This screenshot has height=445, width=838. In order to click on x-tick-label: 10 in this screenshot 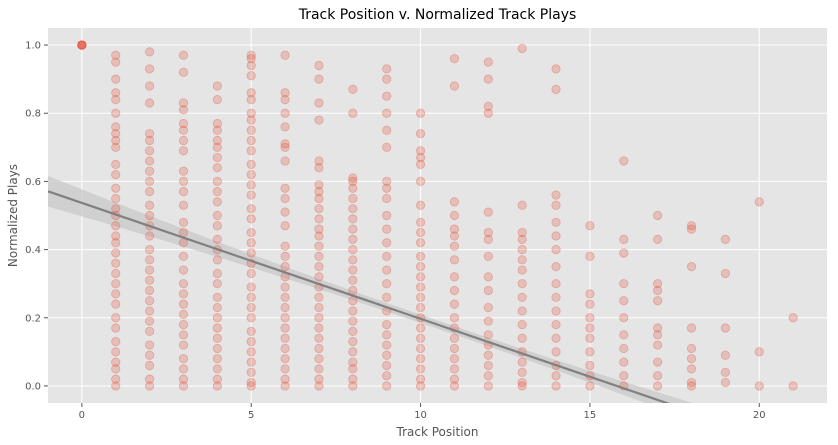, I will do `click(420, 415)`.